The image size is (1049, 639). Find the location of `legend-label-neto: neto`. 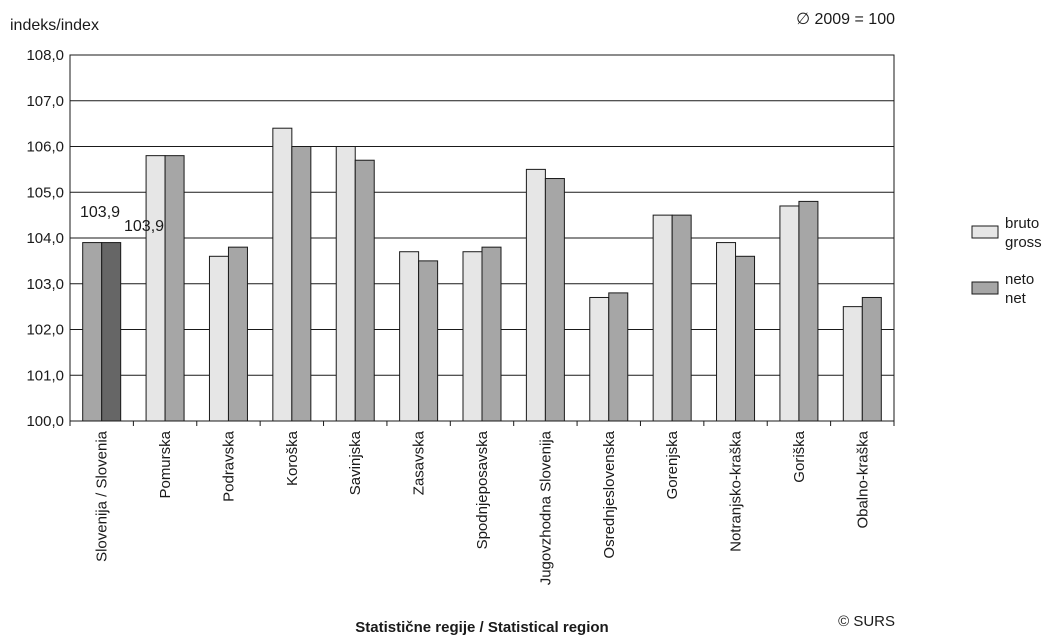

legend-label-neto: neto is located at coordinates (1019, 279).